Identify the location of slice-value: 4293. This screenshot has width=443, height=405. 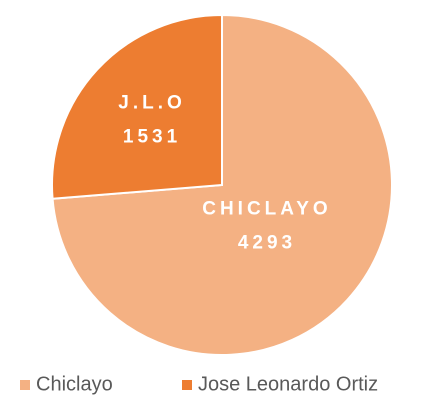
(267, 243).